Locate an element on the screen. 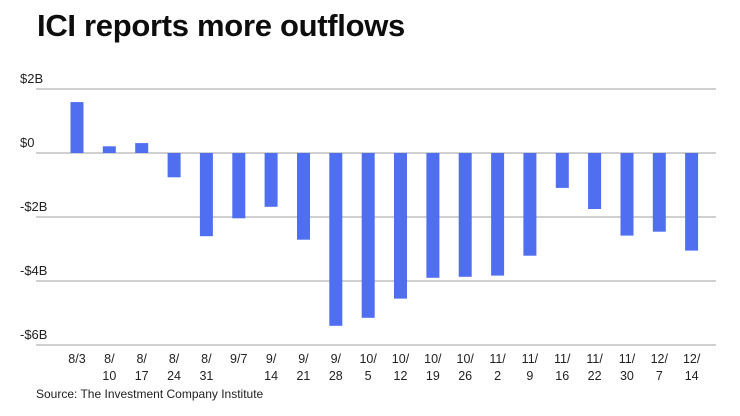  source-note: Source: The Investment Company Institute is located at coordinates (150, 394).